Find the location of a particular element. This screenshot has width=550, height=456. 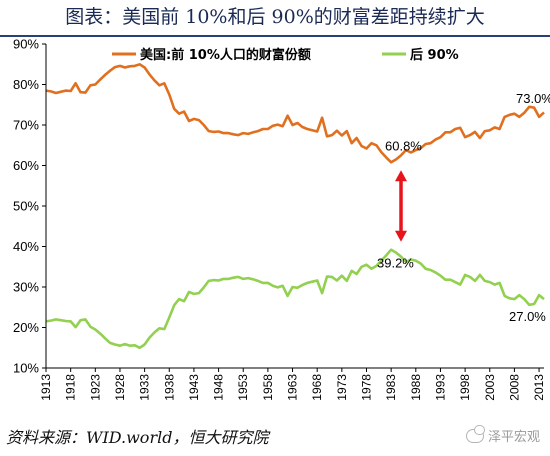

legend-label-top10: 美国:前 10%人口的财富份额 is located at coordinates (225, 55).